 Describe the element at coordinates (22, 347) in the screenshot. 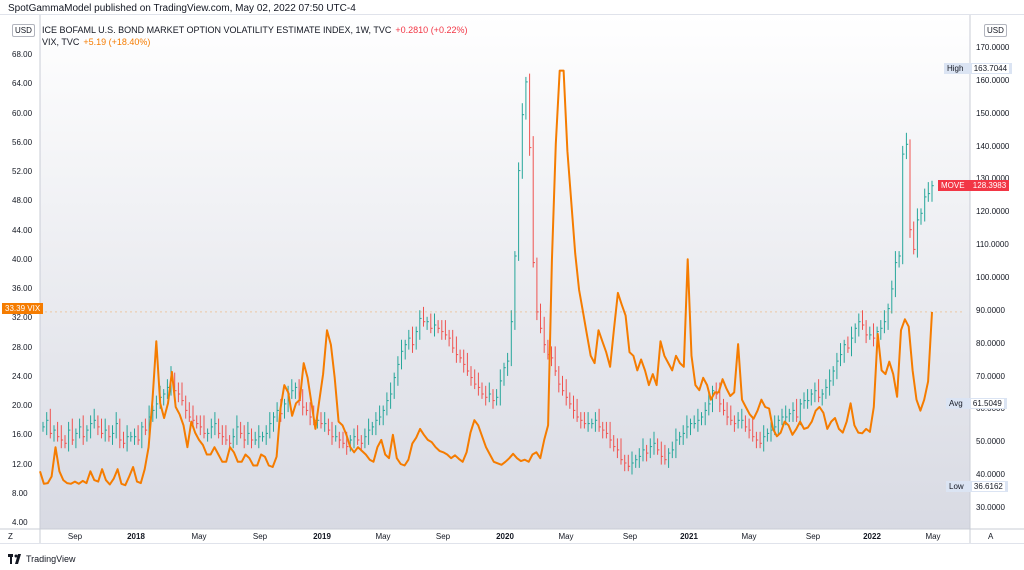

I see `left-tick-10: 28.00` at that location.